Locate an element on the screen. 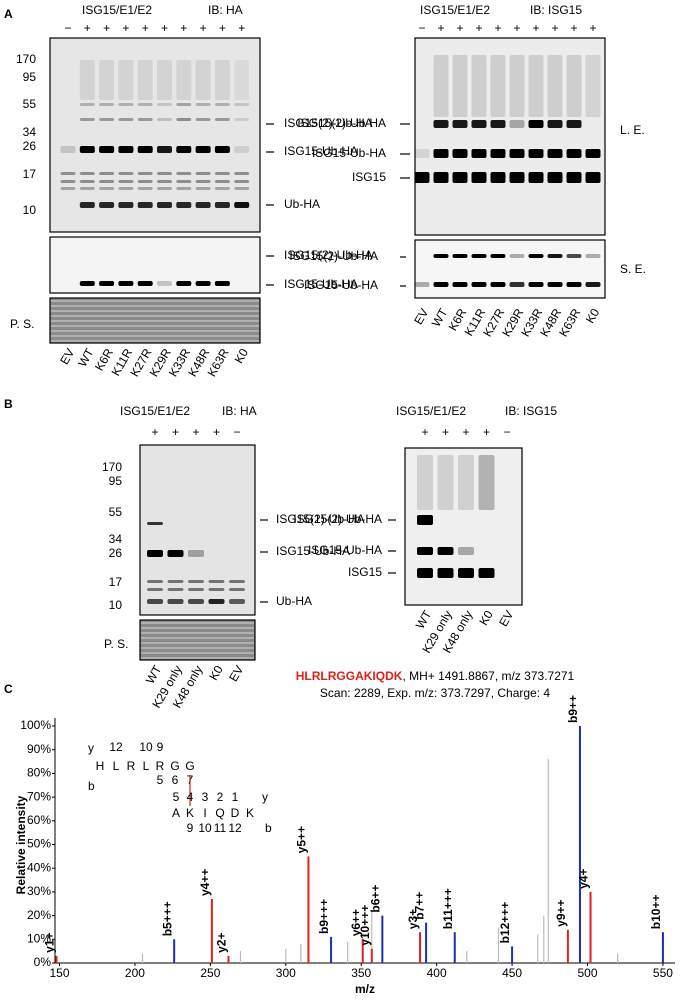 The width and height of the screenshot is (685, 1000). x-tick-label: 300 is located at coordinates (286, 973).